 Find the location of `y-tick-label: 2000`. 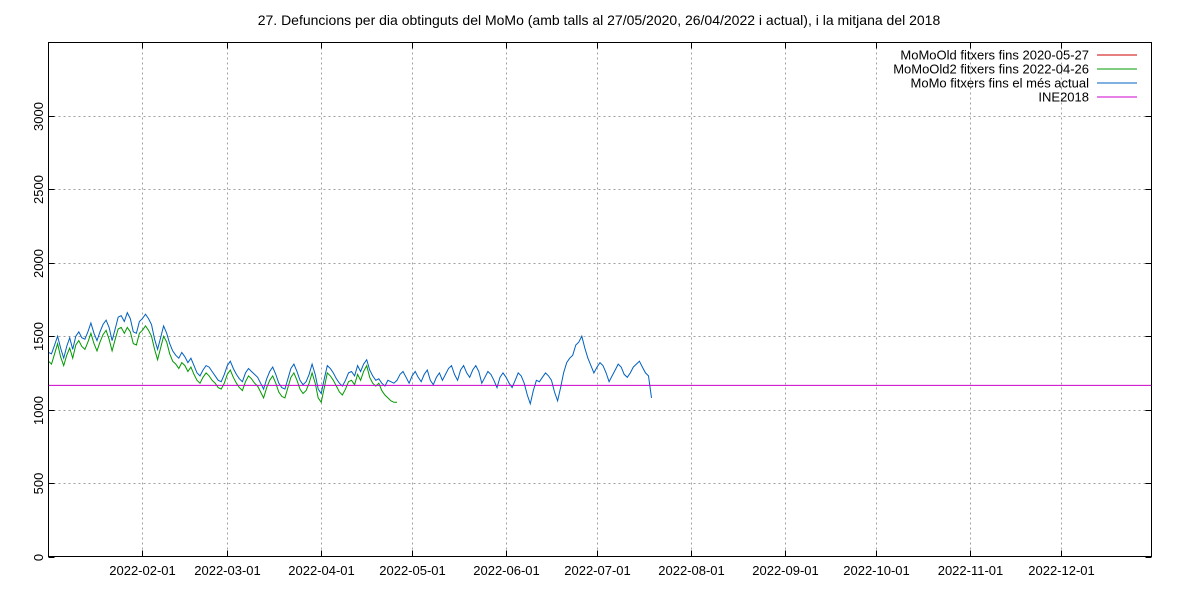

y-tick-label: 2000 is located at coordinates (38, 263).